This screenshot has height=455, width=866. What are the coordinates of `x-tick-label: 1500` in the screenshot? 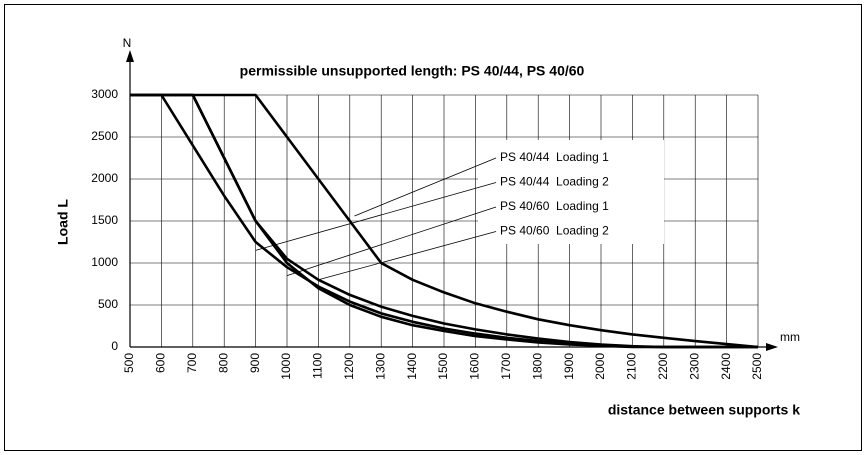 It's located at (443, 366).